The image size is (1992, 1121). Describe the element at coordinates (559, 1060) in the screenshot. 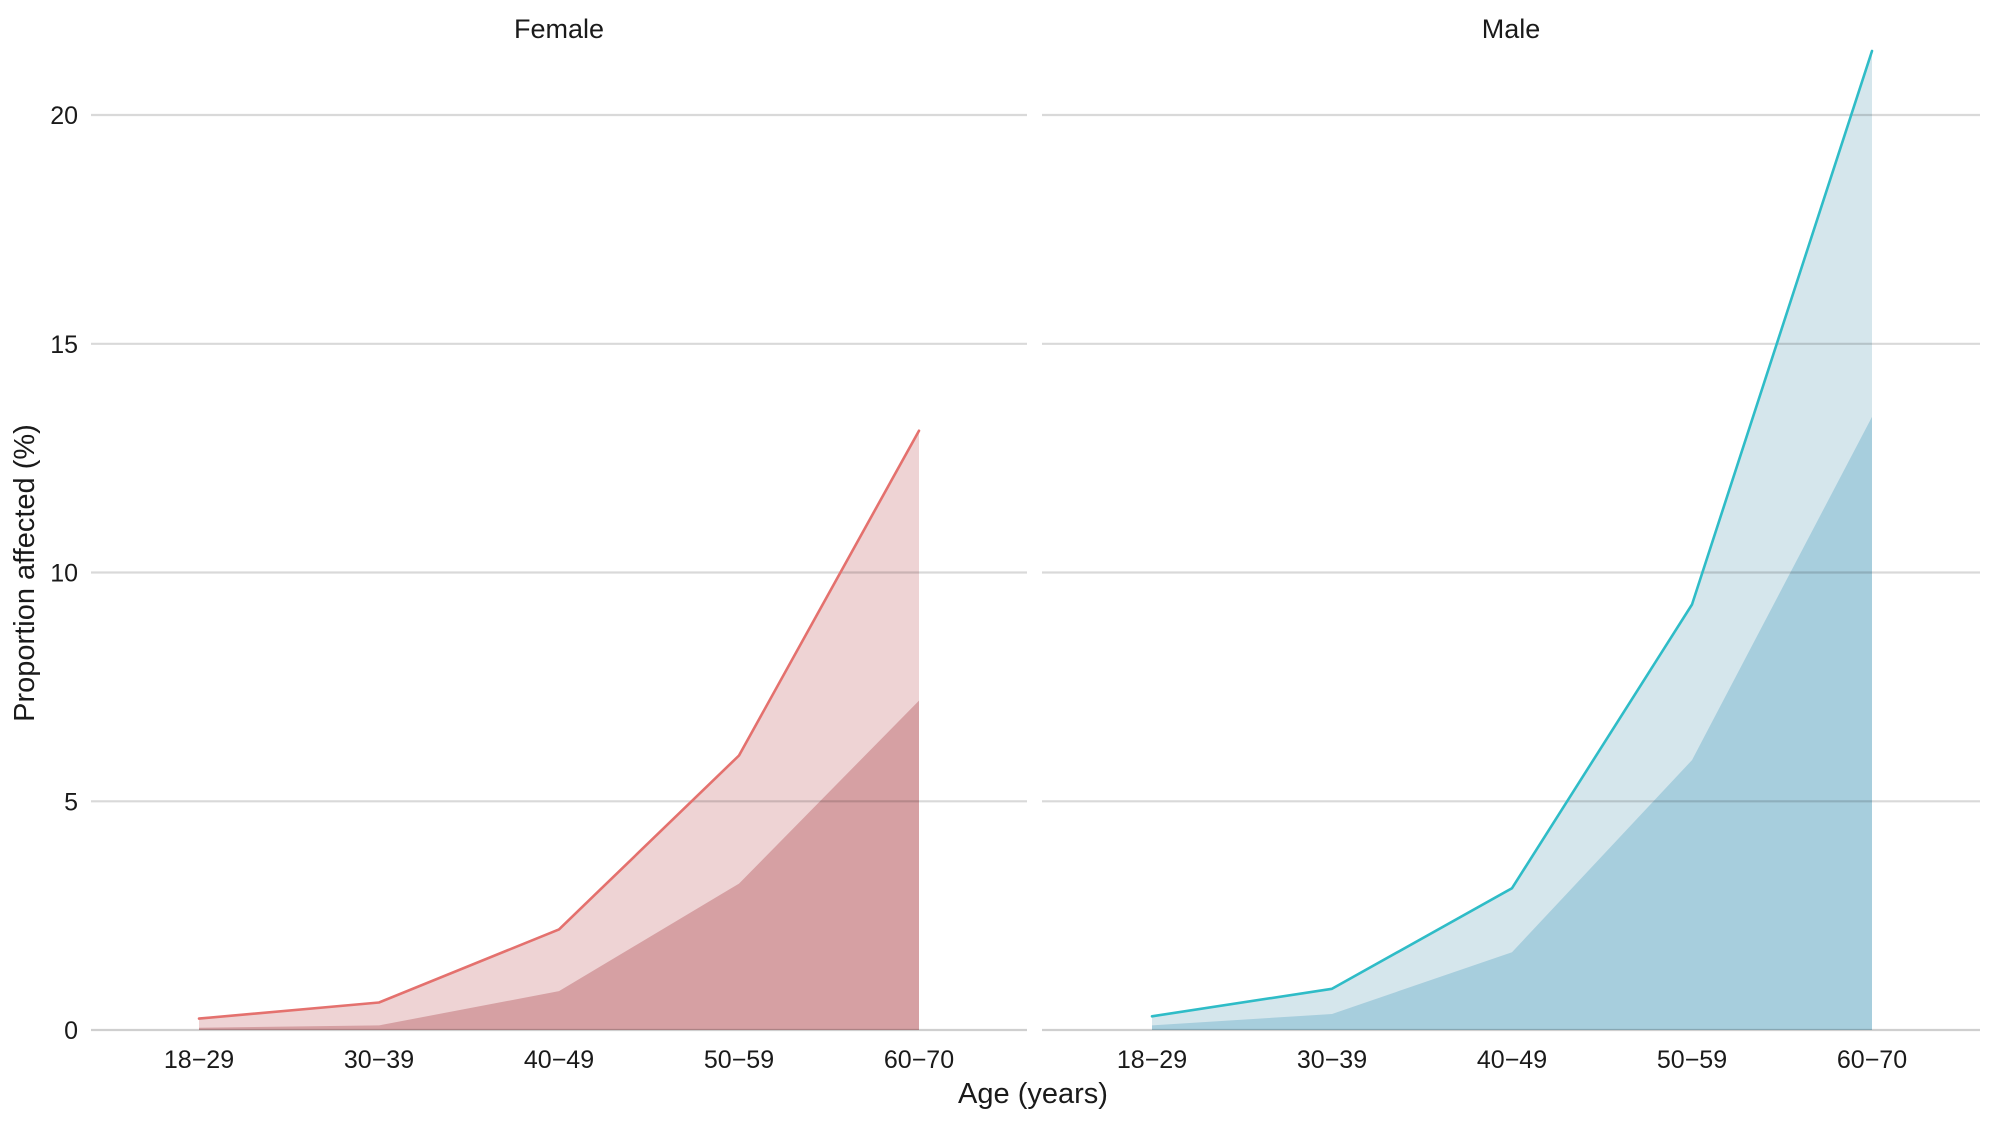

I see `x-tick-label-female: 40−49` at that location.